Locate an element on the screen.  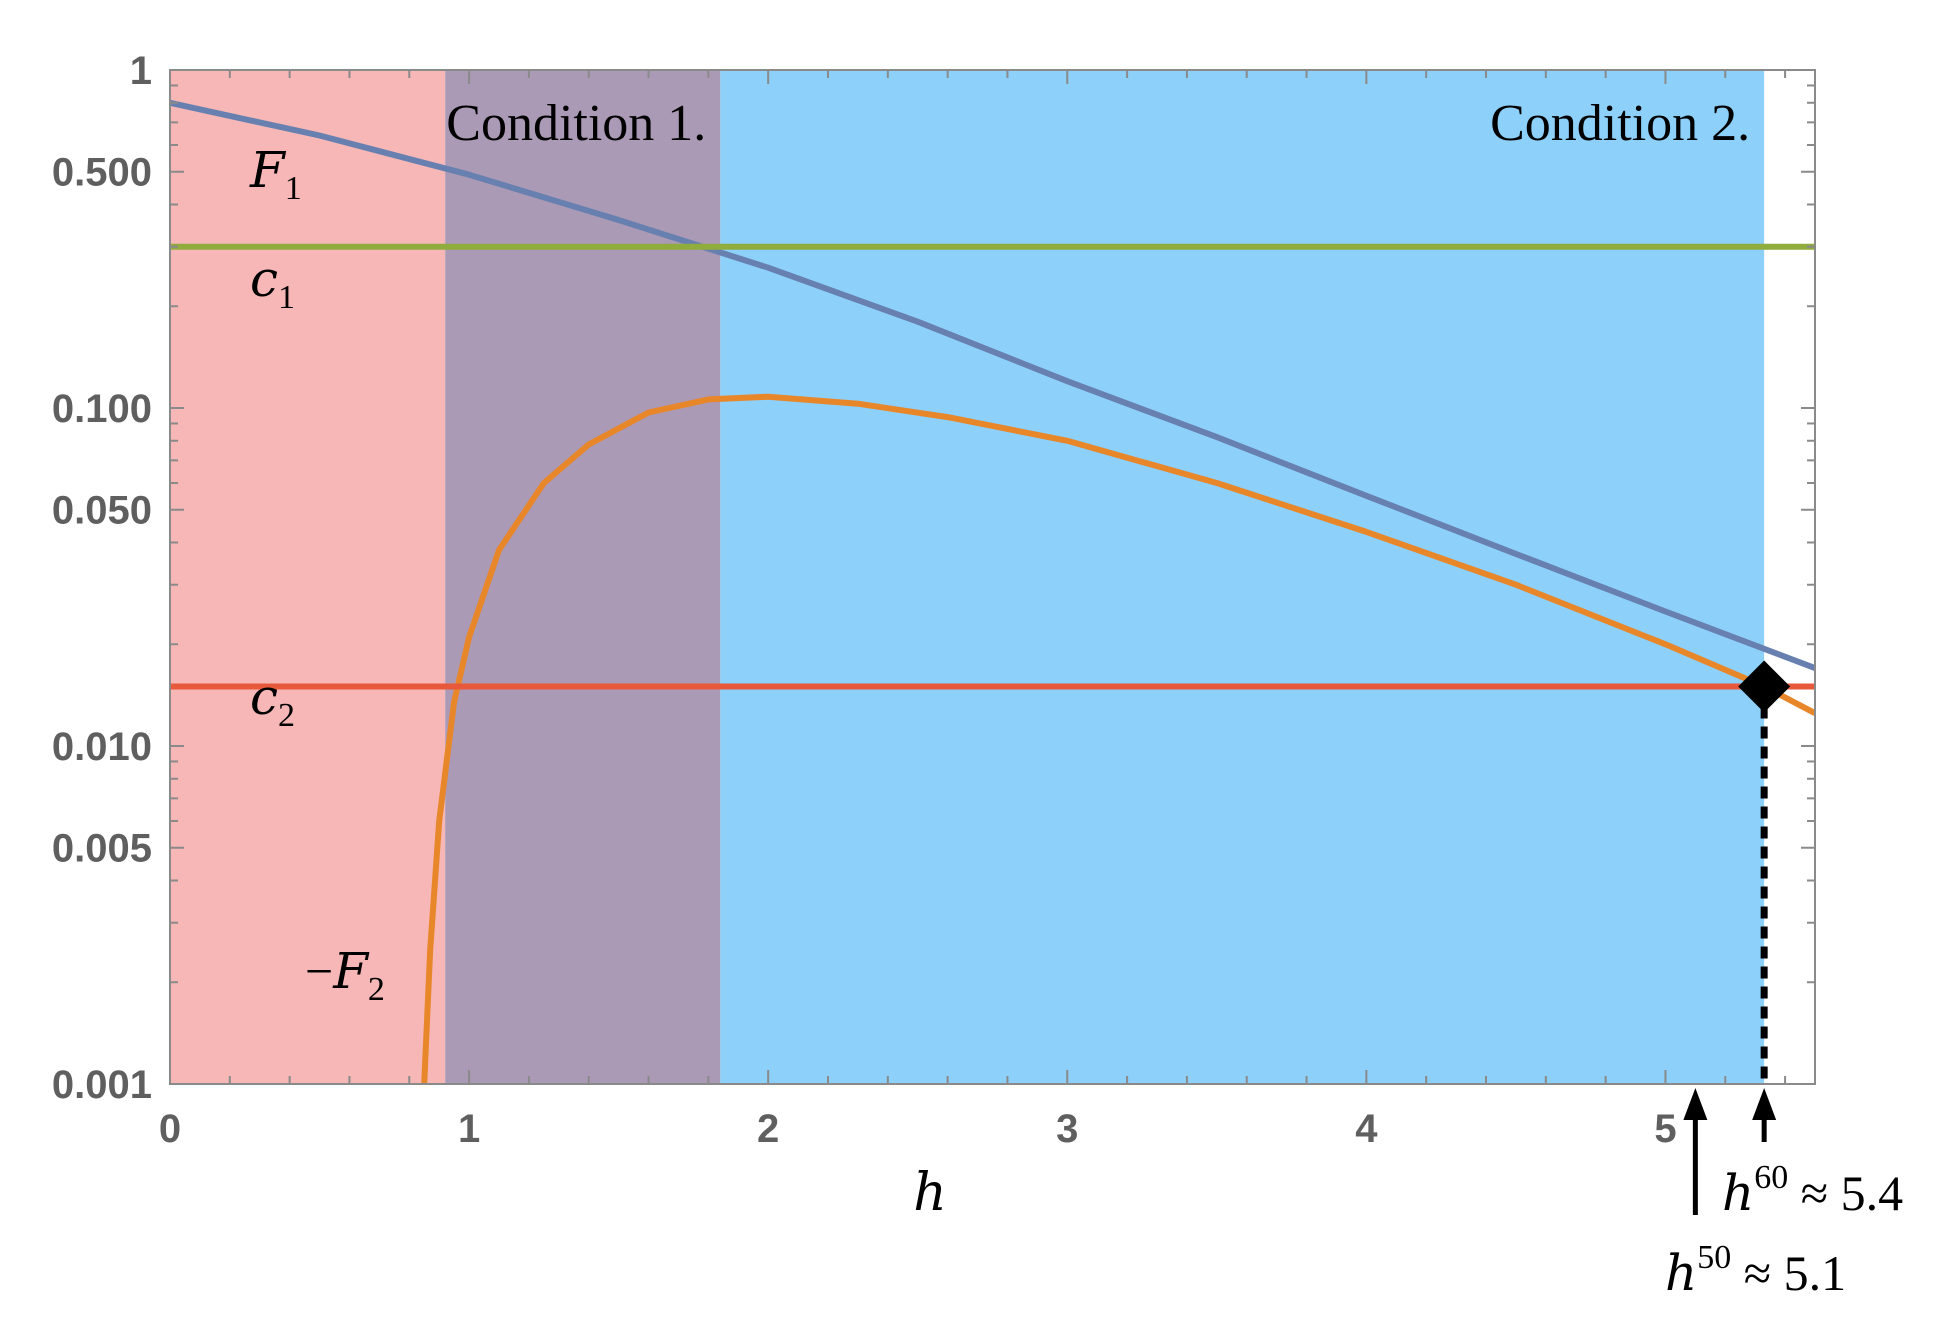
y-tick-label: 0.100 is located at coordinates (102, 409).